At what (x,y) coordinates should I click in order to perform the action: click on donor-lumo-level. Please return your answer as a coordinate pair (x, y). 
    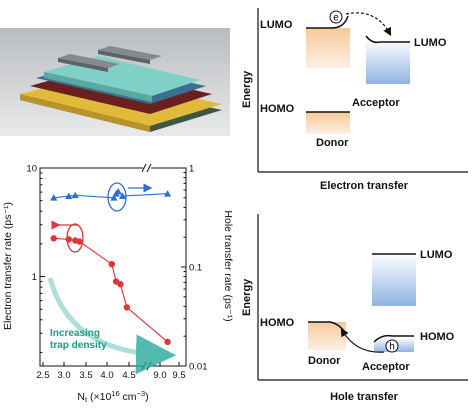
    Looking at the image, I should click on (327, 22).